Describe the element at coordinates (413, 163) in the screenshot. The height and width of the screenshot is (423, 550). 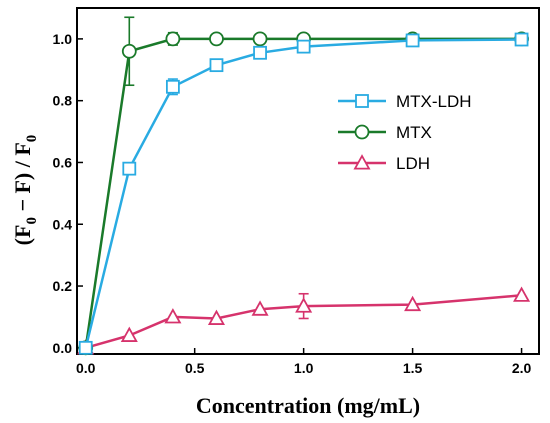
I see `legend-label: LDH` at that location.